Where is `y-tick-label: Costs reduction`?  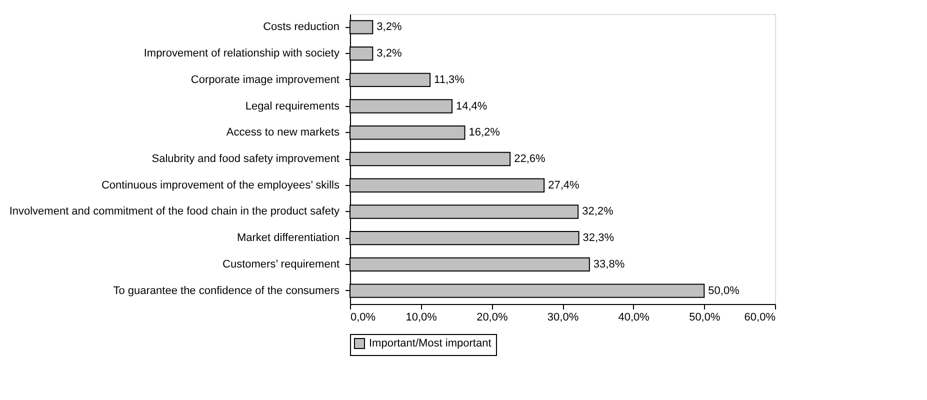
y-tick-label: Costs reduction is located at coordinates (301, 27).